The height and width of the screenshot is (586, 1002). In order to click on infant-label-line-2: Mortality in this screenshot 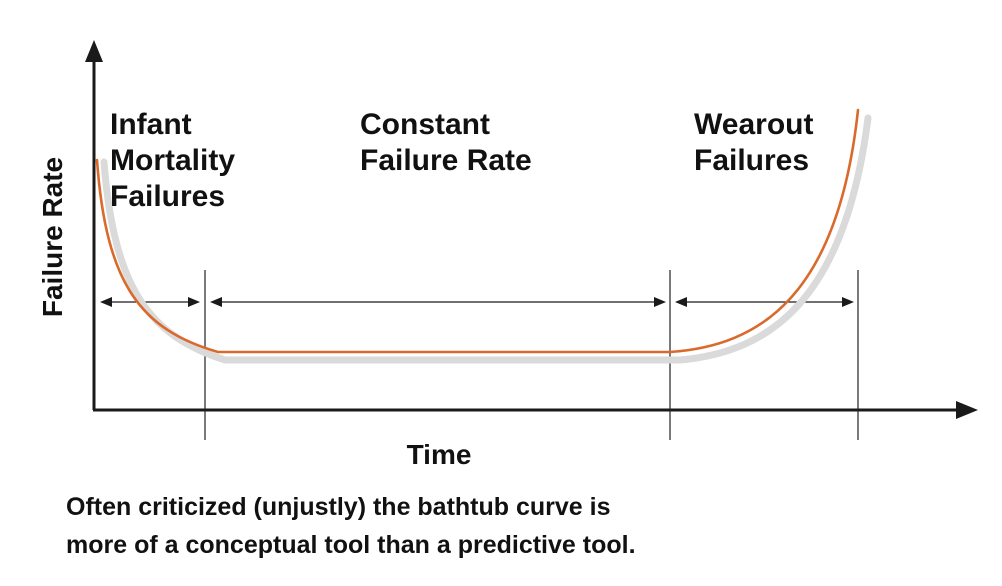, I will do `click(172, 160)`.